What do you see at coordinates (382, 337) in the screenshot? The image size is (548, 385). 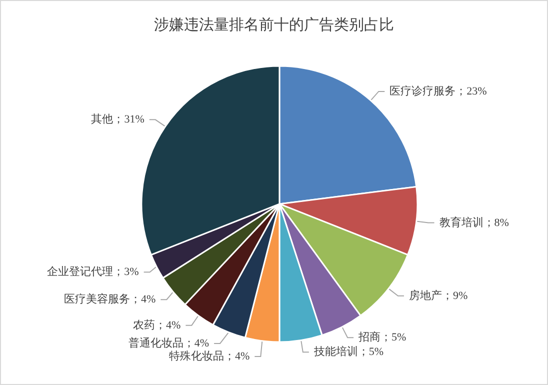 I see `slice-label: 招商；5%` at bounding box center [382, 337].